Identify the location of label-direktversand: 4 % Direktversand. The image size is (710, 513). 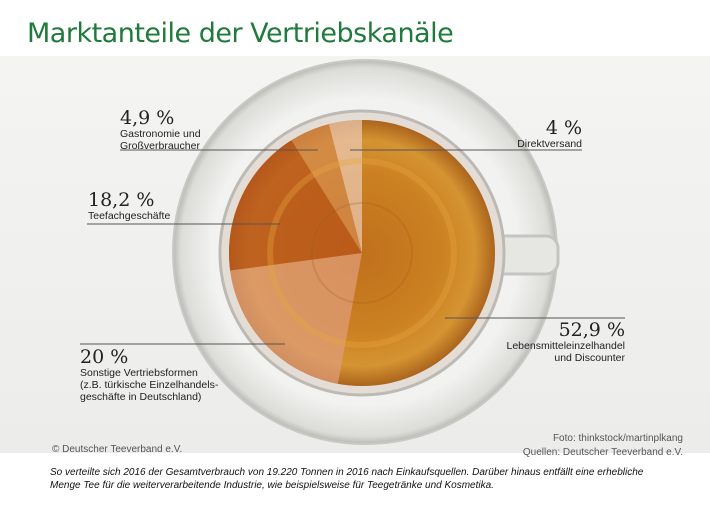
(549, 133).